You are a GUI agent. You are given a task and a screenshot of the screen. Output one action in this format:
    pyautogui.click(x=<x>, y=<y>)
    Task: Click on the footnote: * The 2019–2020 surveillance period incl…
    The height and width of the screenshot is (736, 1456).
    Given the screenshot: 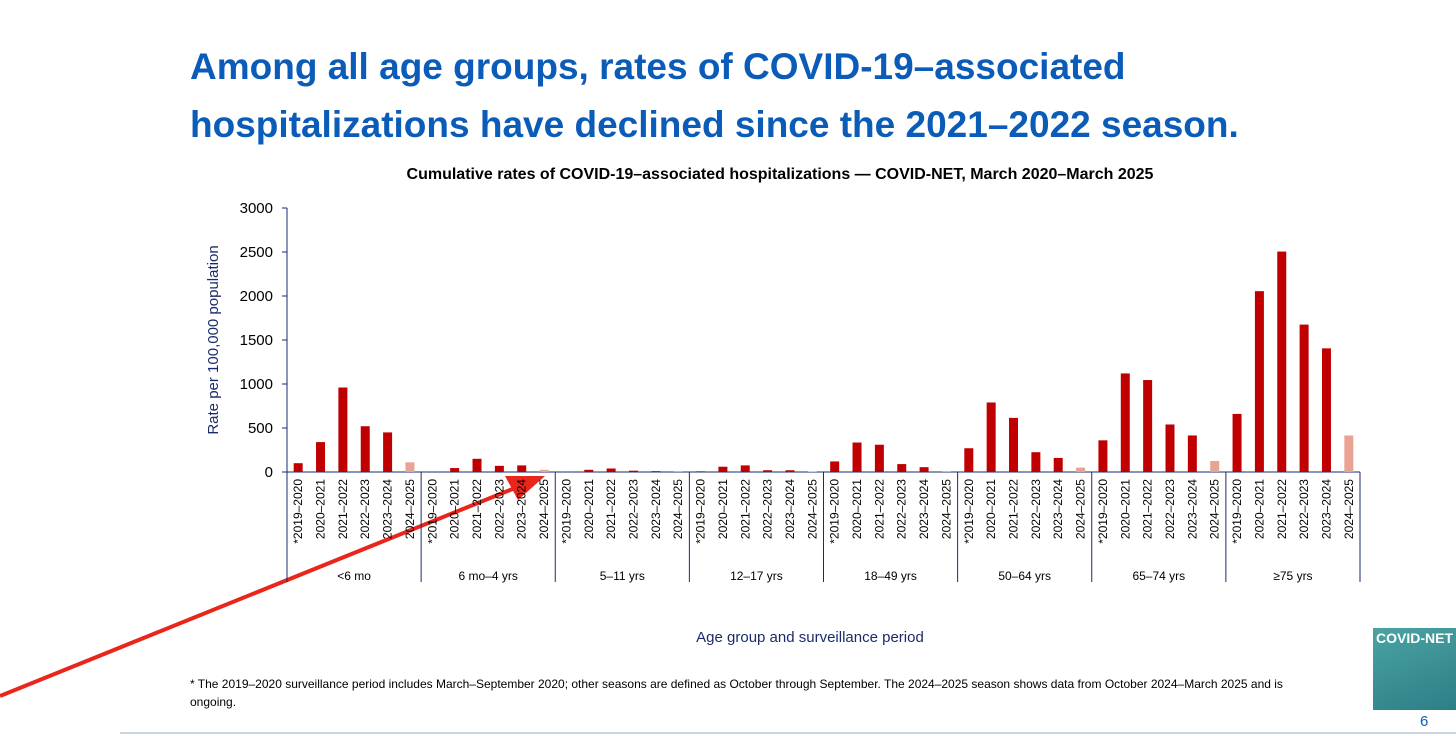 What is the action you would take?
    pyautogui.click(x=736, y=693)
    